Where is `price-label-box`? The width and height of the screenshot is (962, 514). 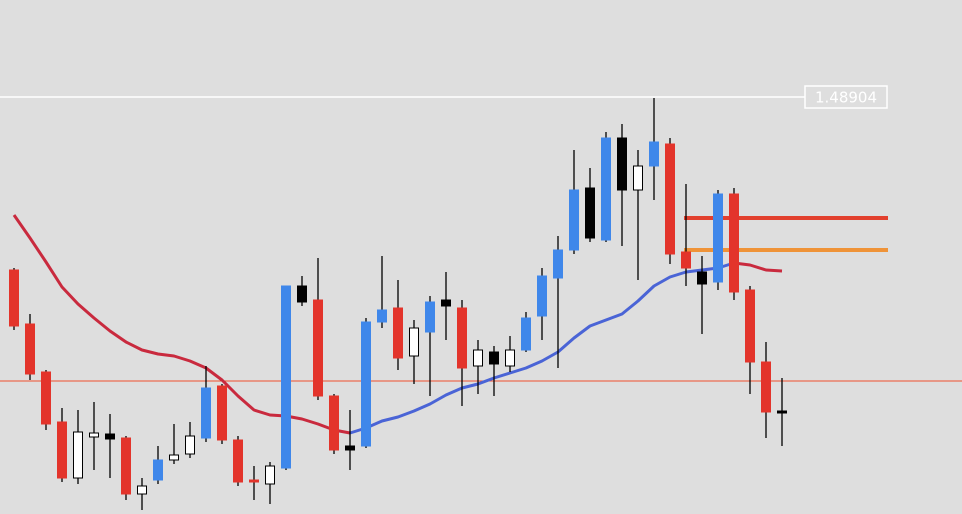 price-label-box is located at coordinates (846, 97).